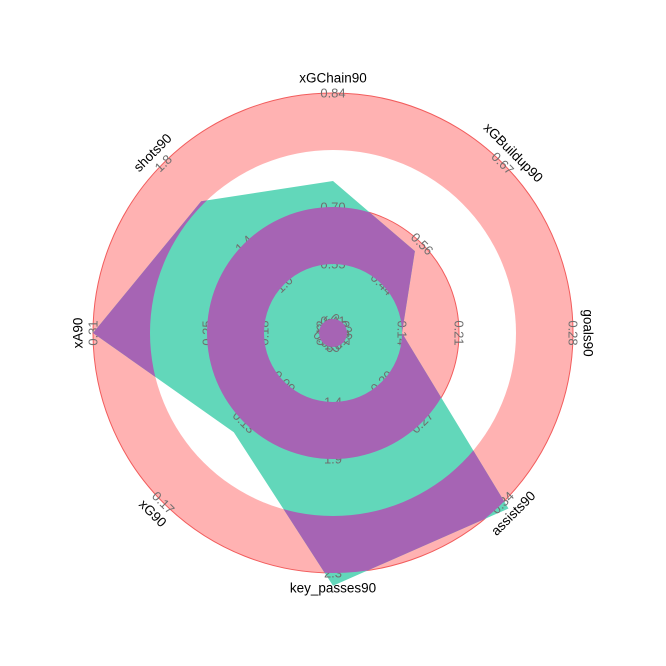  I want to click on param-label-xGChain90: xGChain90, so click(333, 78).